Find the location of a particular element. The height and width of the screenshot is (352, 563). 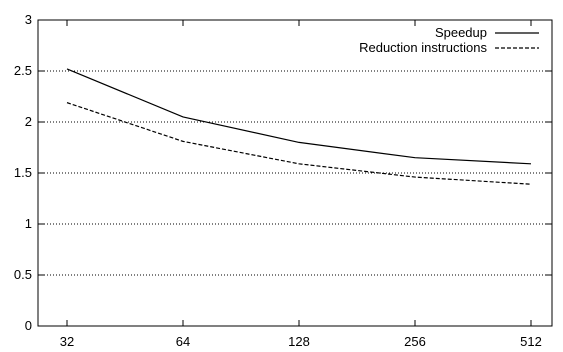

x-tick-label: 128 is located at coordinates (299, 341).